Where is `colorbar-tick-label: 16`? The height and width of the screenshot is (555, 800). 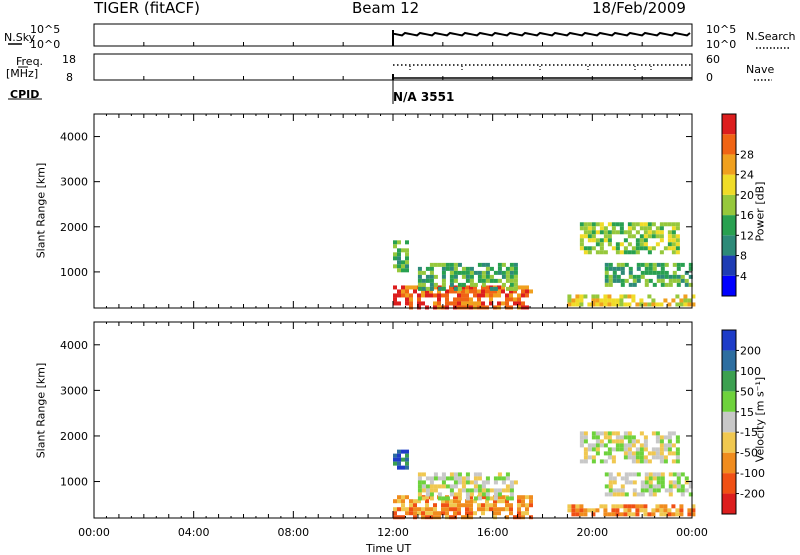
colorbar-tick-label: 16 is located at coordinates (747, 215).